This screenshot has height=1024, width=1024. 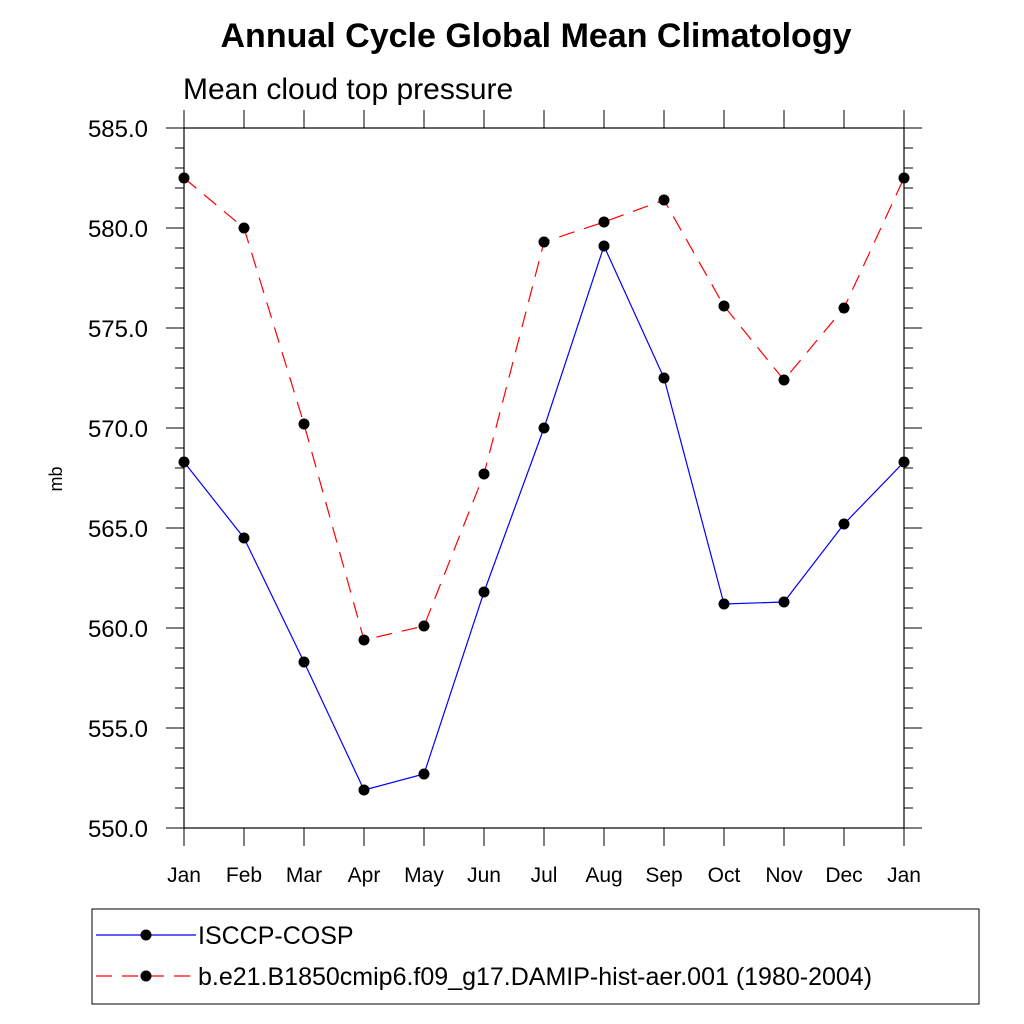 What do you see at coordinates (118, 829) in the screenshot?
I see `y-tick-label: 550.0` at bounding box center [118, 829].